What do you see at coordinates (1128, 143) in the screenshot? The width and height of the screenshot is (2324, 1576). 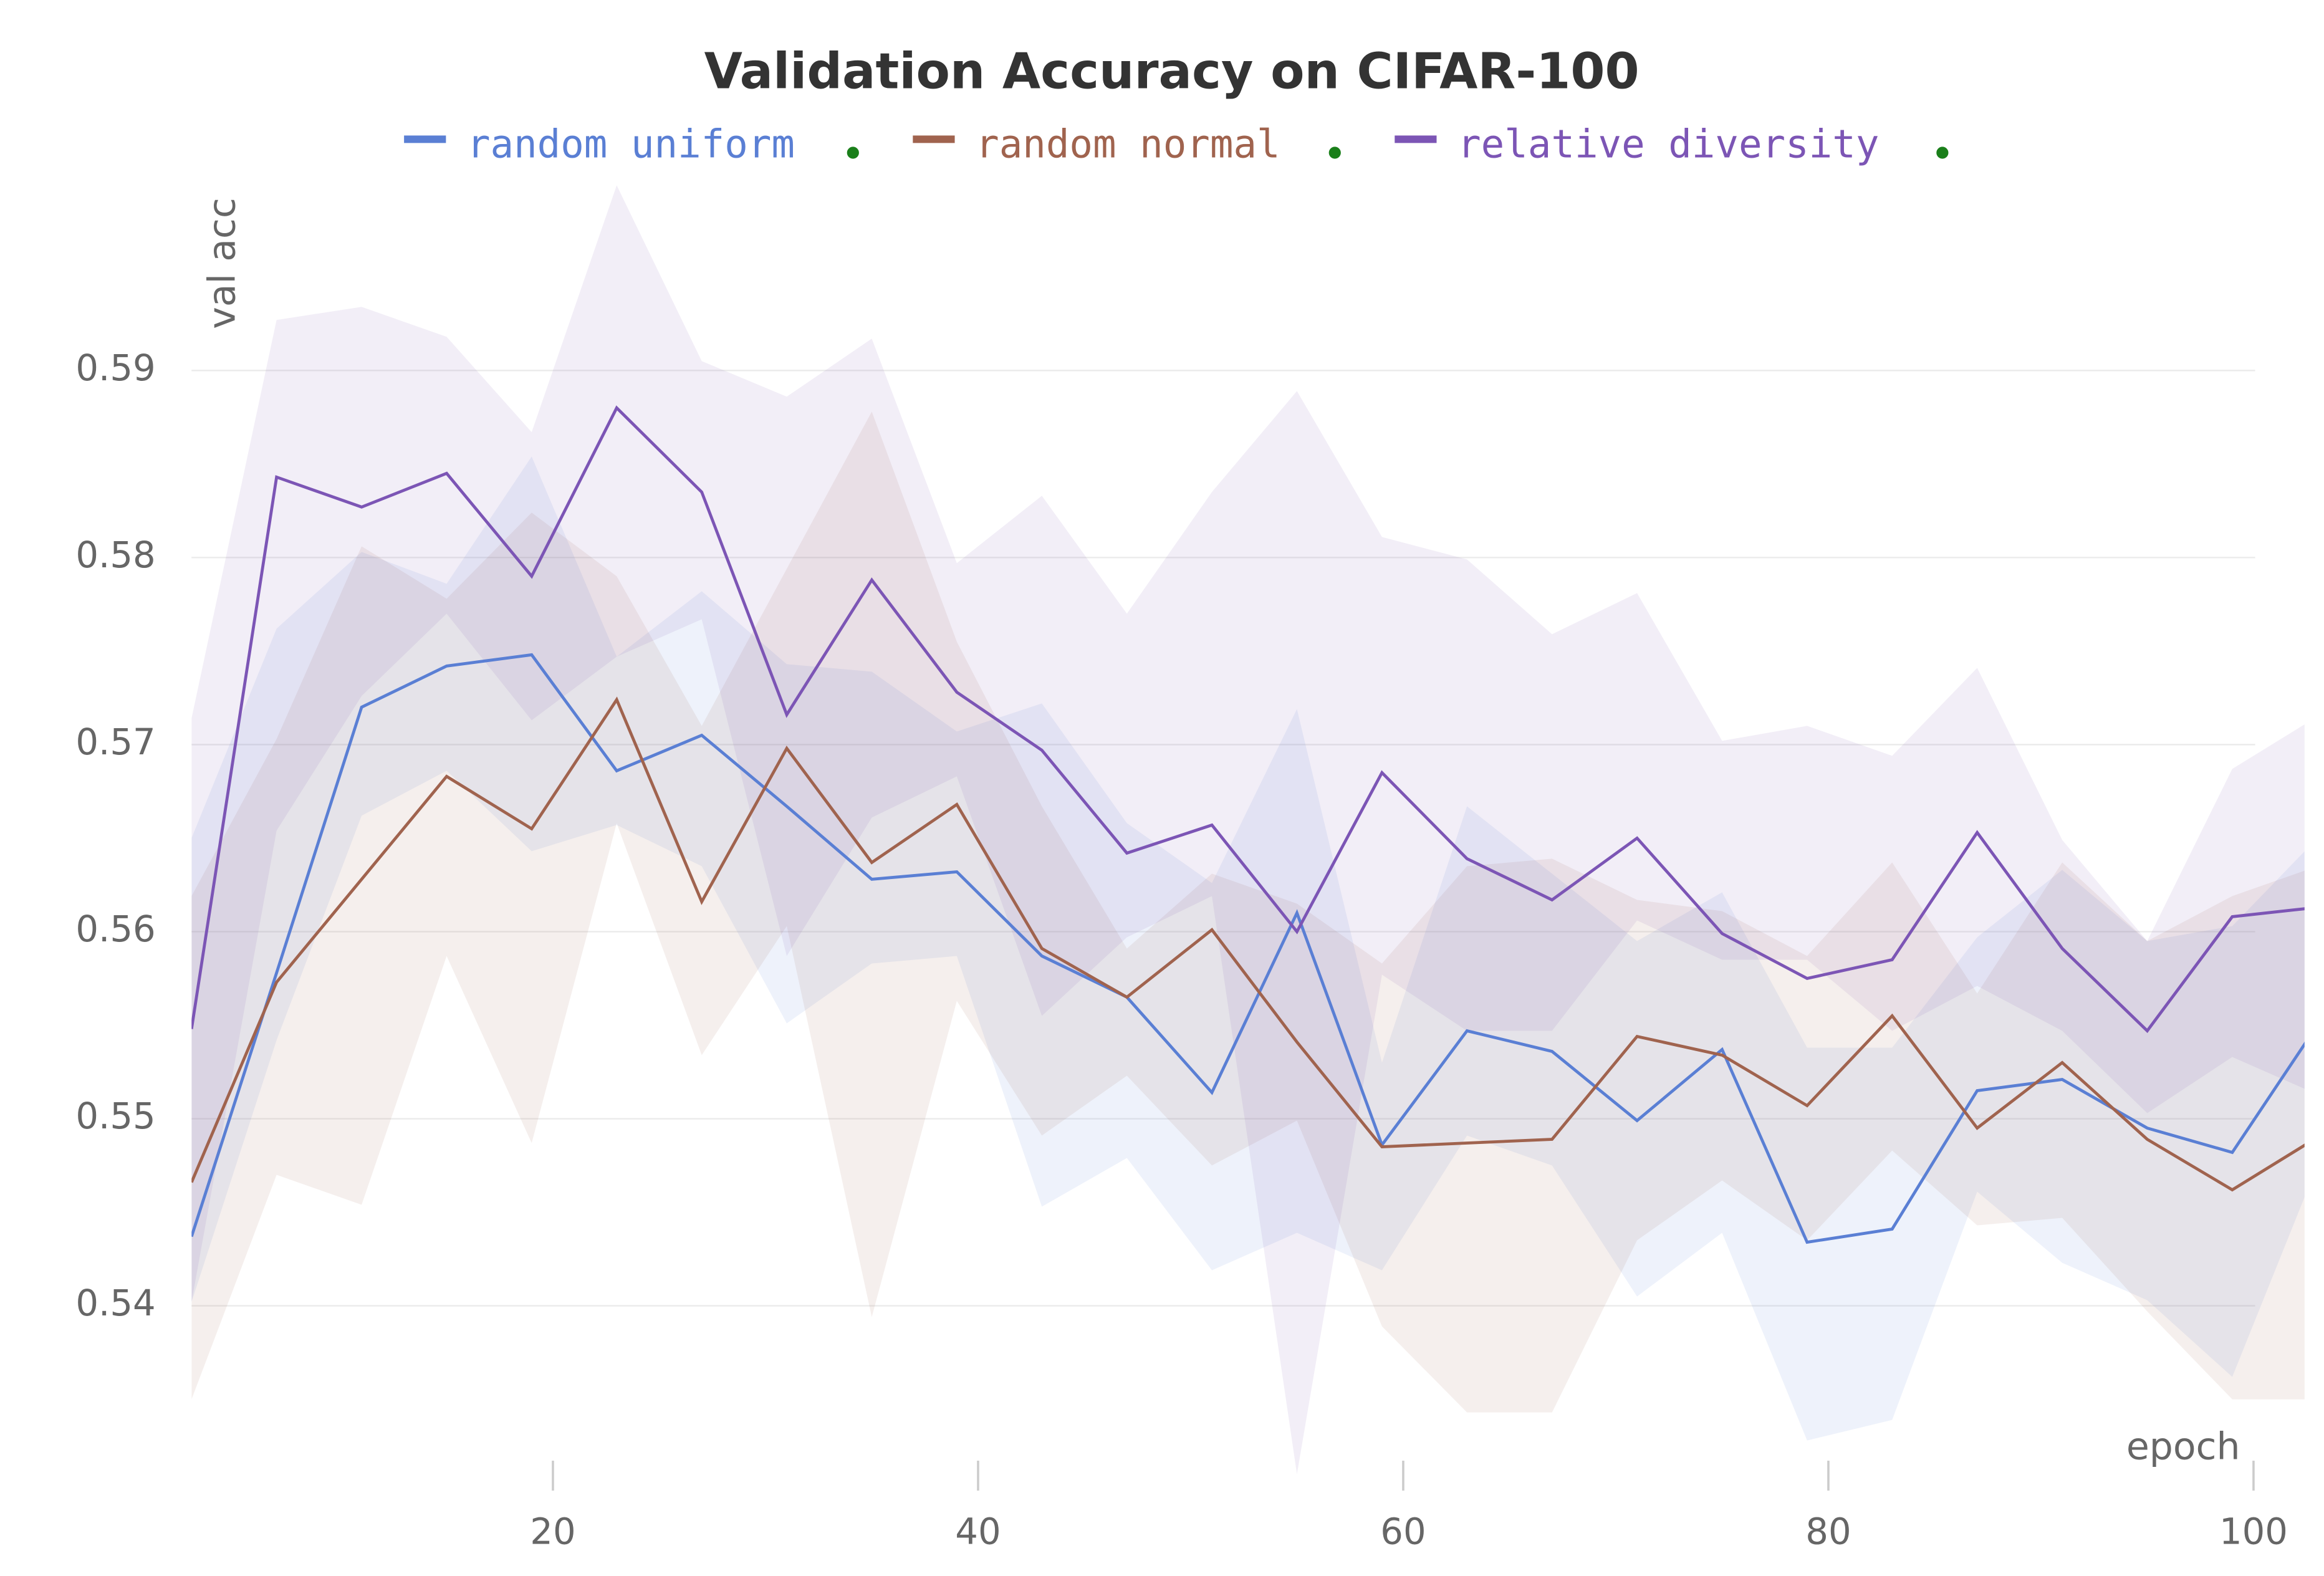 I see `legend-label: random normal` at bounding box center [1128, 143].